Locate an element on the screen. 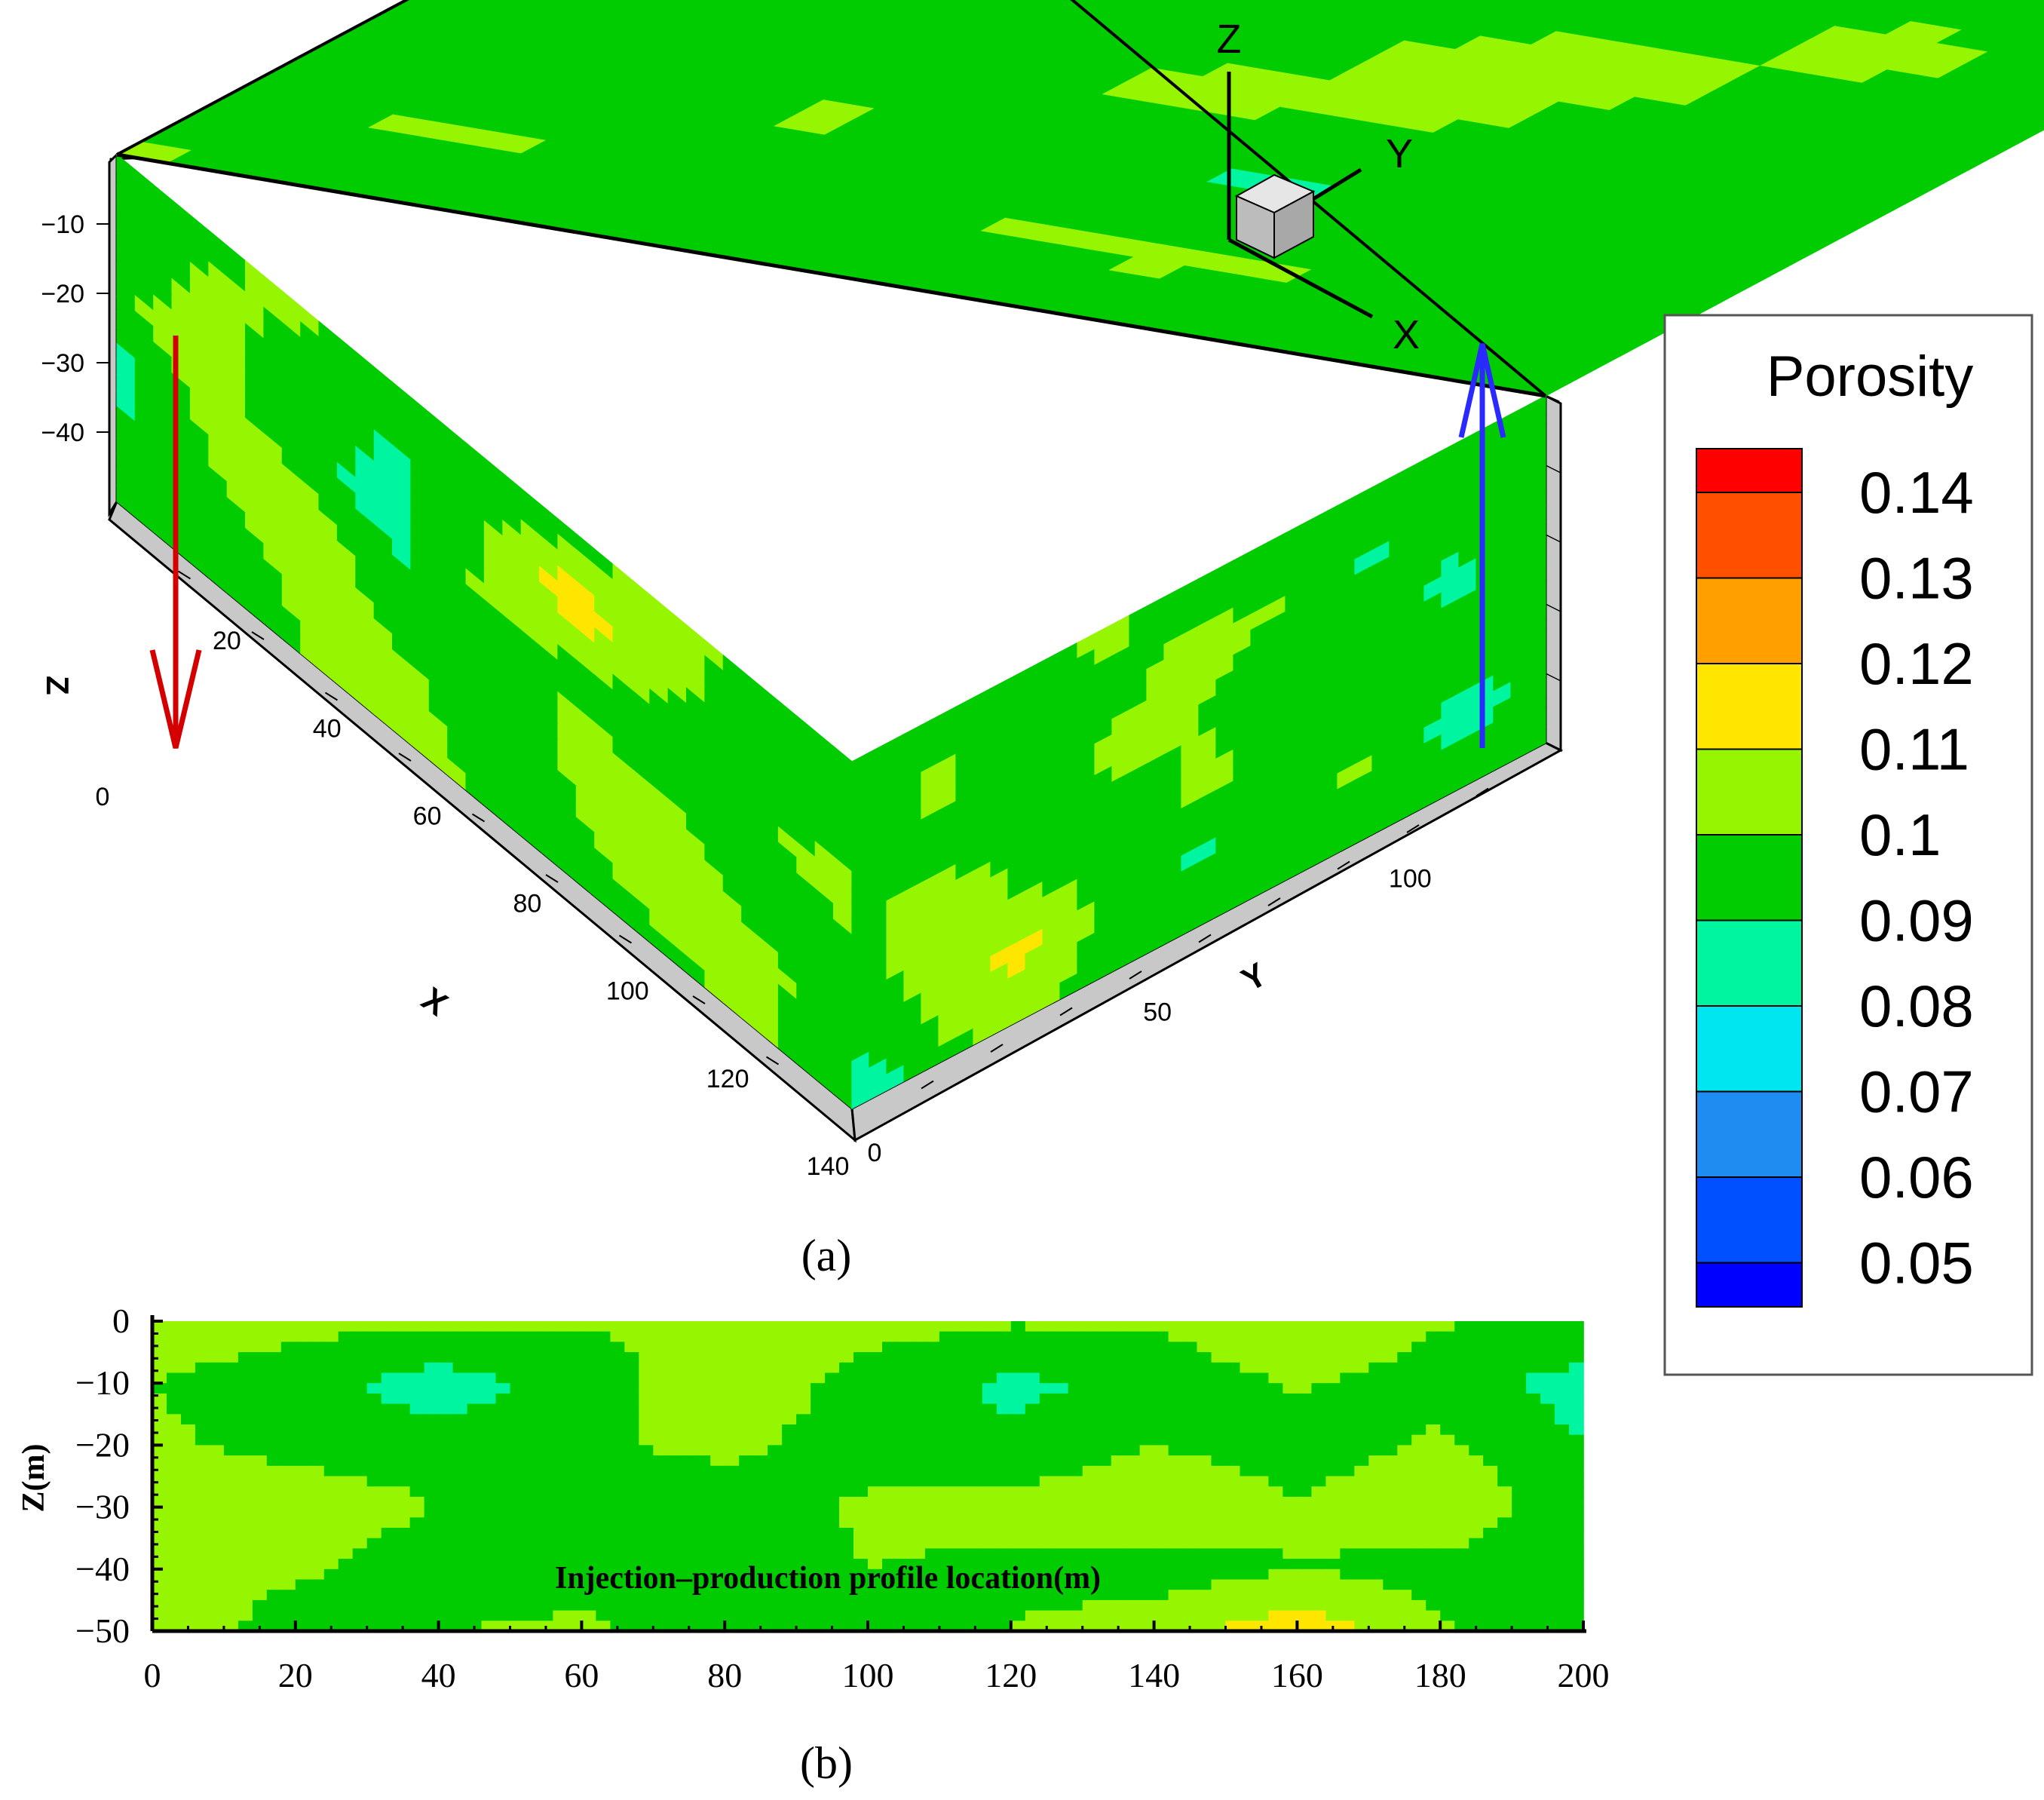 The image size is (2044, 1800). colorbar-swatch is located at coordinates (1749, 877).